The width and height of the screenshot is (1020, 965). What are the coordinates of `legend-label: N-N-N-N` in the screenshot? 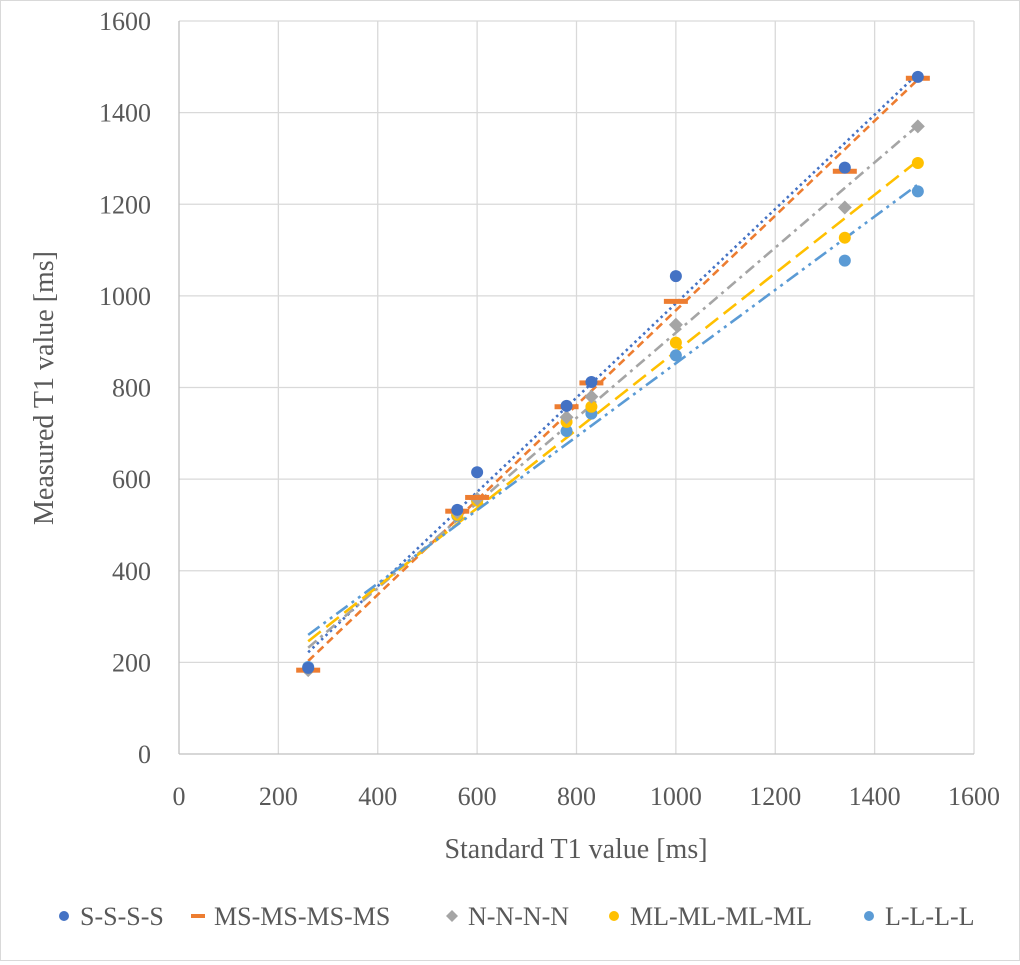 It's located at (518, 916).